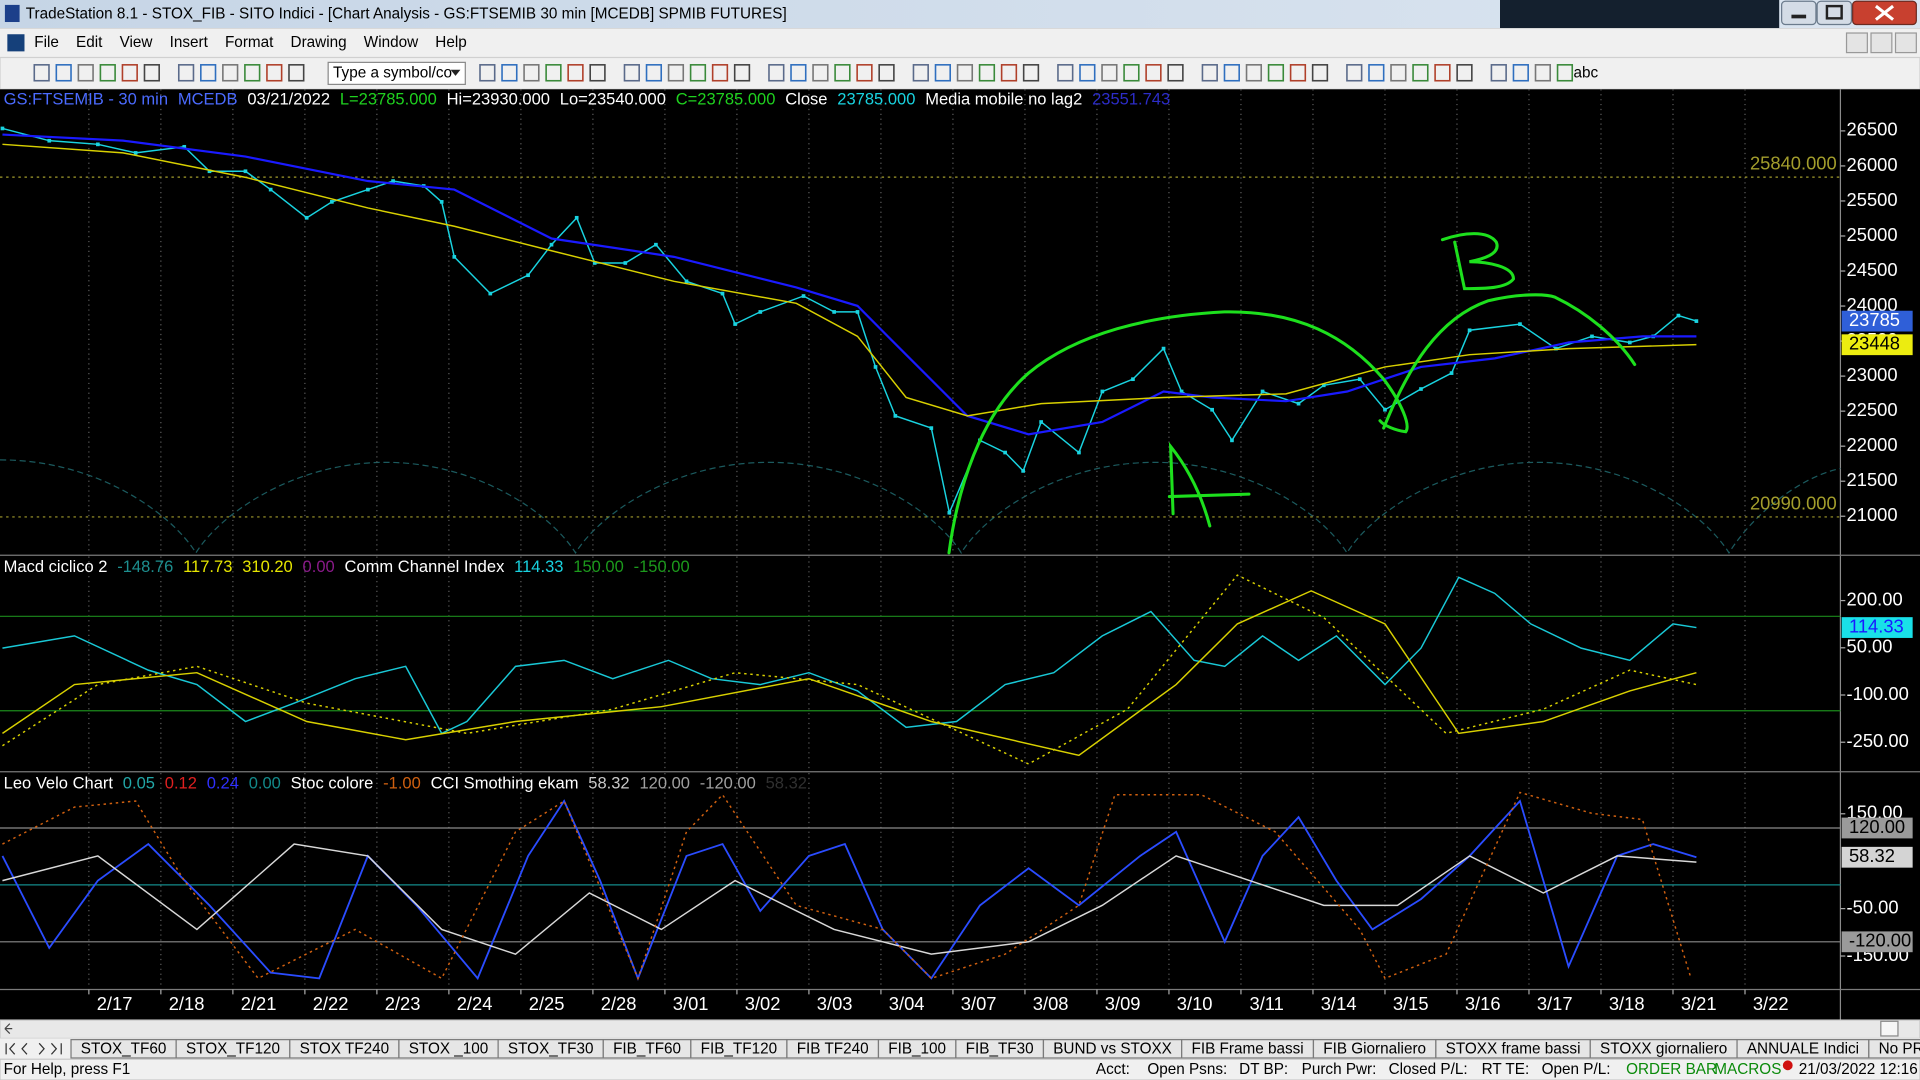 Image resolution: width=1920 pixels, height=1080 pixels. I want to click on sheet-tab-label: BUND vs STOXX, so click(1112, 1048).